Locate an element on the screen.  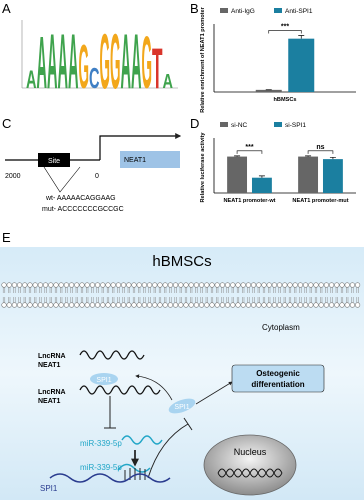
legend-swatch is located at coordinates (278, 10).